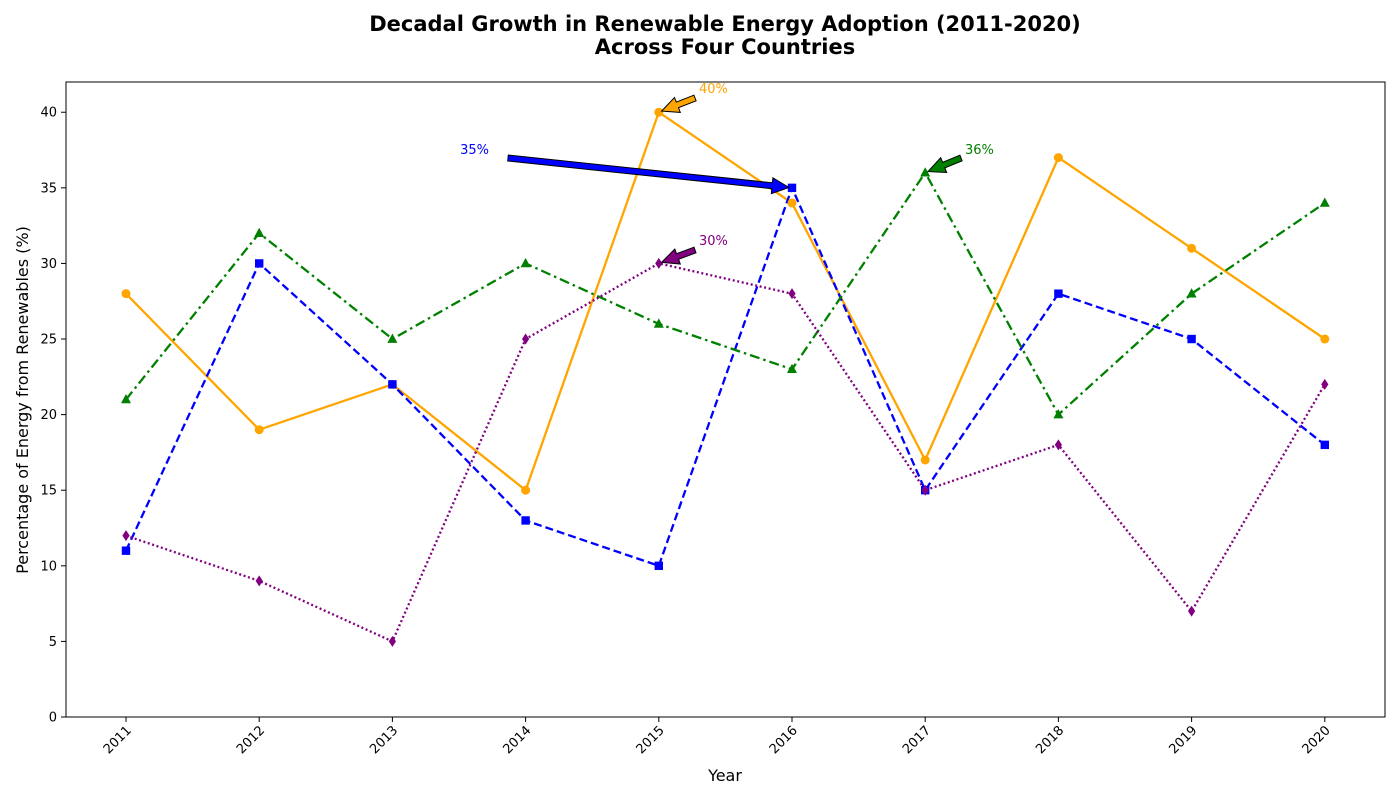 This screenshot has height=800, width=1400. Describe the element at coordinates (53, 718) in the screenshot. I see `y-tick-label: 0` at that location.